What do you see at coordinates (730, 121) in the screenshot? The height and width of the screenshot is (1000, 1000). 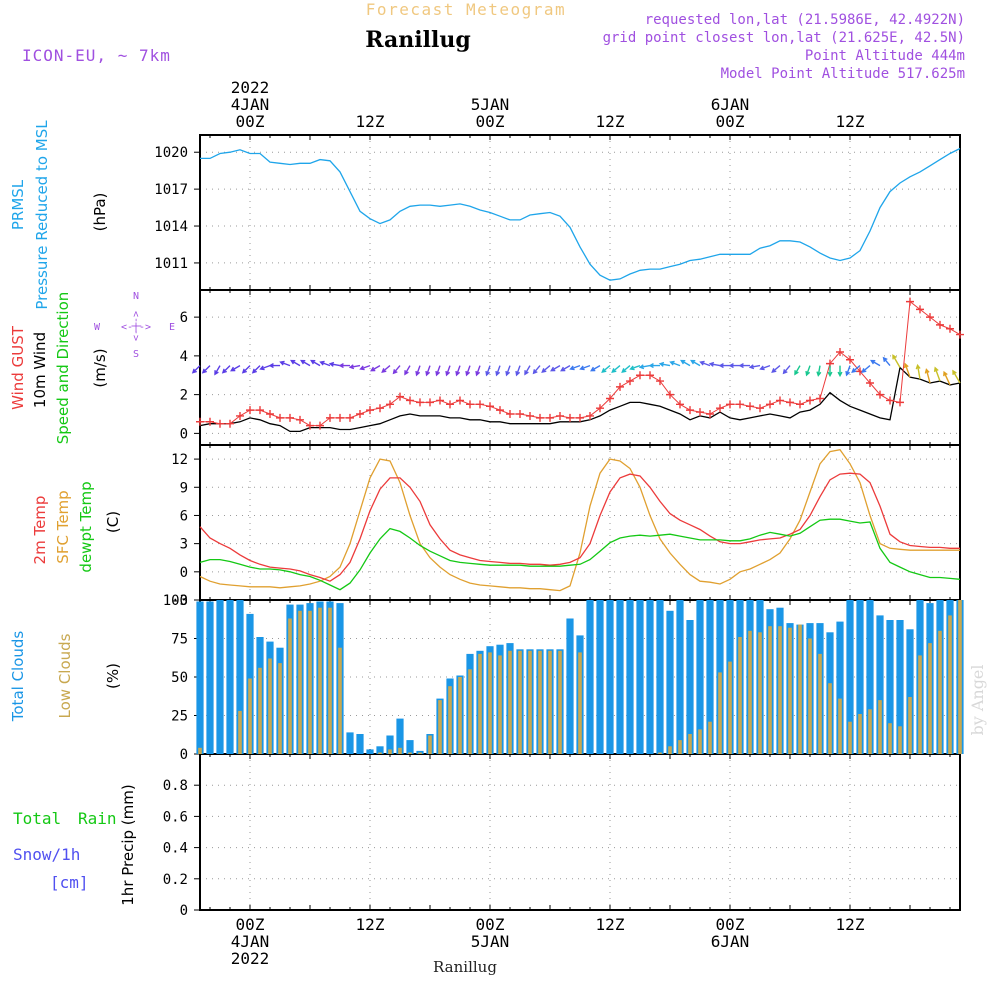 I see `time-label-top: 00Z` at bounding box center [730, 121].